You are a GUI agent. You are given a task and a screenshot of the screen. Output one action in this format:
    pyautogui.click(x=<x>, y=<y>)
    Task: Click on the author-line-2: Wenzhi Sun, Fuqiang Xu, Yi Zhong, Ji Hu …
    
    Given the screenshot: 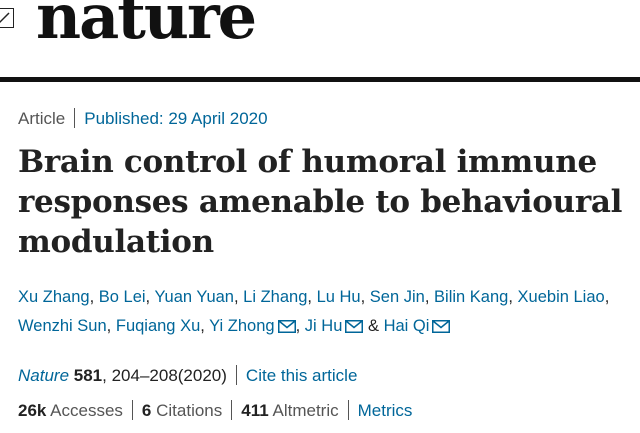 What is the action you would take?
    pyautogui.click(x=329, y=326)
    